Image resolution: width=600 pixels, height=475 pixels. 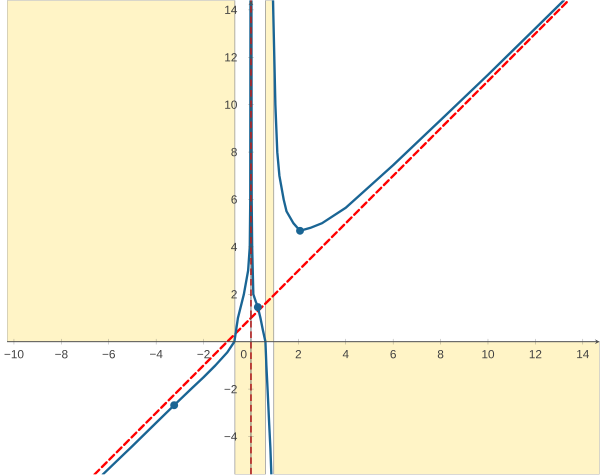 What do you see at coordinates (441, 354) in the screenshot?
I see `x-tick-label: 8` at bounding box center [441, 354].